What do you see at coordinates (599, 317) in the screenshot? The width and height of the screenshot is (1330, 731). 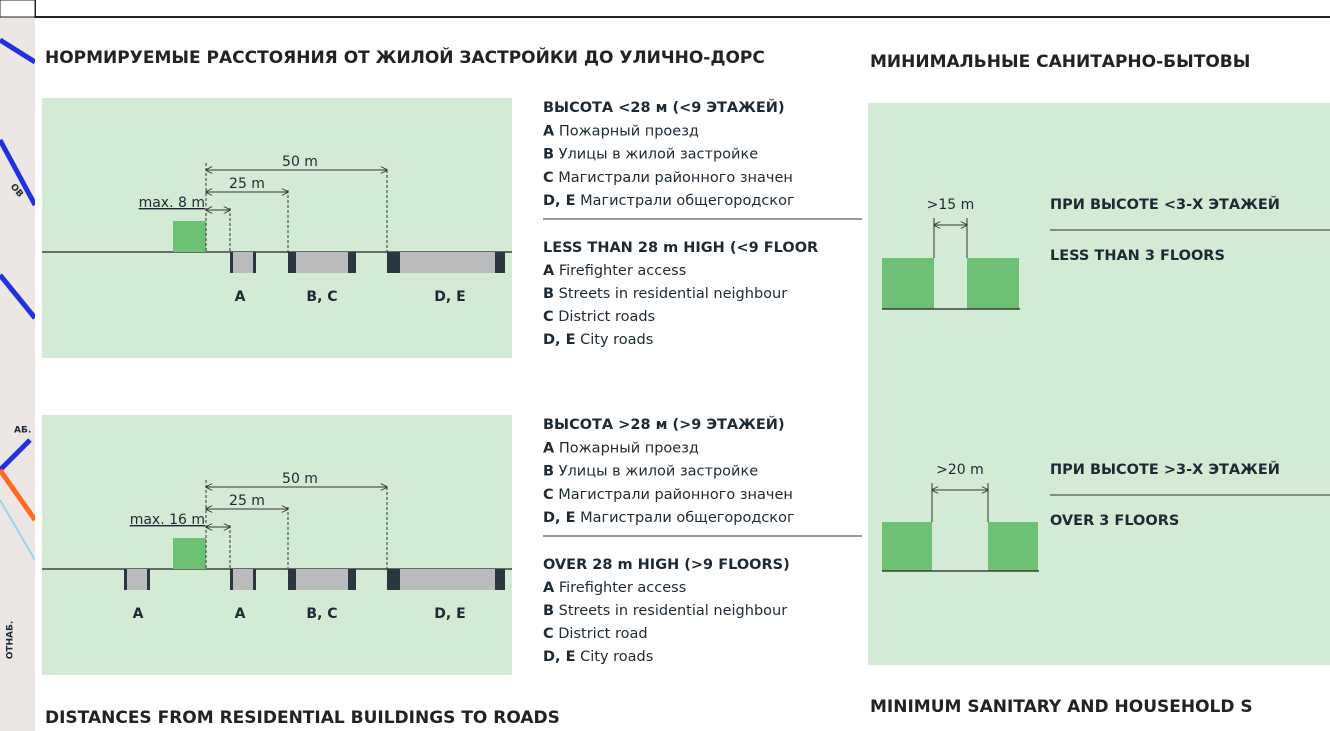 I see `legend-item: C District roads` at bounding box center [599, 317].